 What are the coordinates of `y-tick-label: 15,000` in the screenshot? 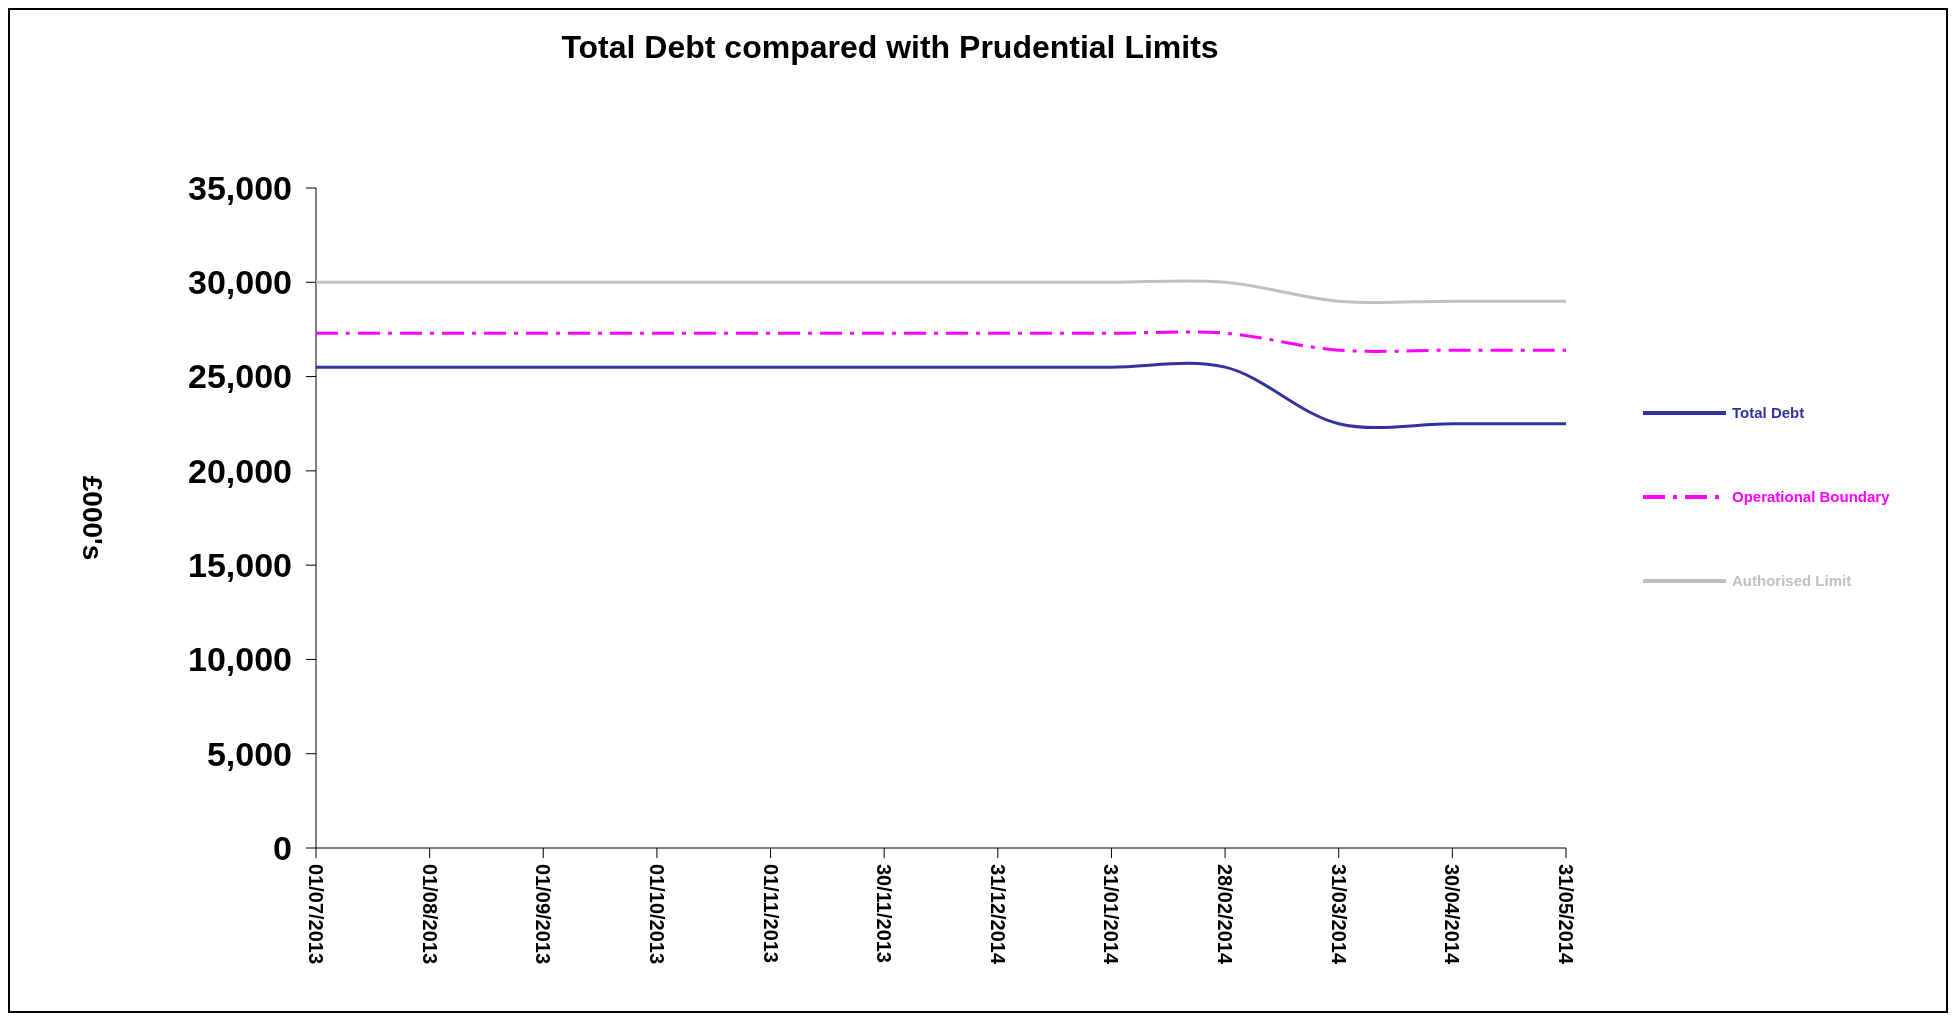 It's located at (240, 565).